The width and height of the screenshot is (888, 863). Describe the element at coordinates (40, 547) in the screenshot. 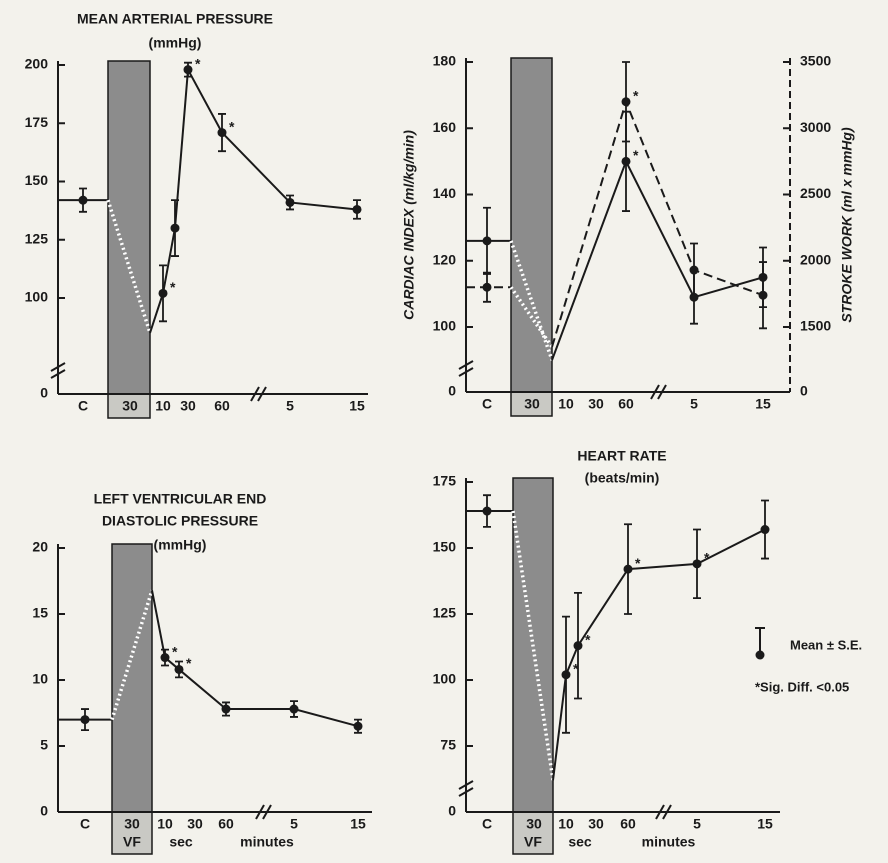

I see `y-tick-label: 20` at that location.